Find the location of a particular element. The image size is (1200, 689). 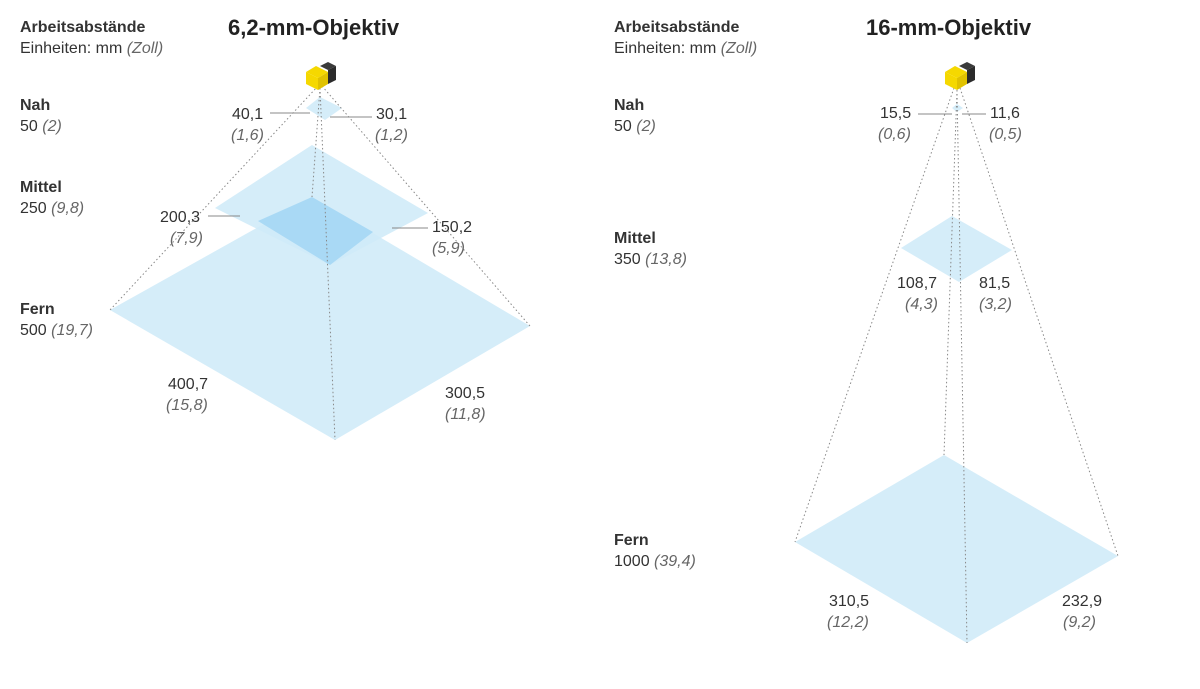

right-mid-height-inch: (3,2) is located at coordinates (995, 304).